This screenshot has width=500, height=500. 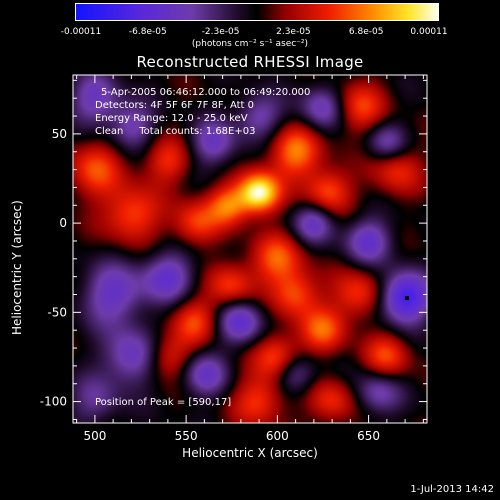 What do you see at coordinates (257, 12) in the screenshot?
I see `colorbar` at bounding box center [257, 12].